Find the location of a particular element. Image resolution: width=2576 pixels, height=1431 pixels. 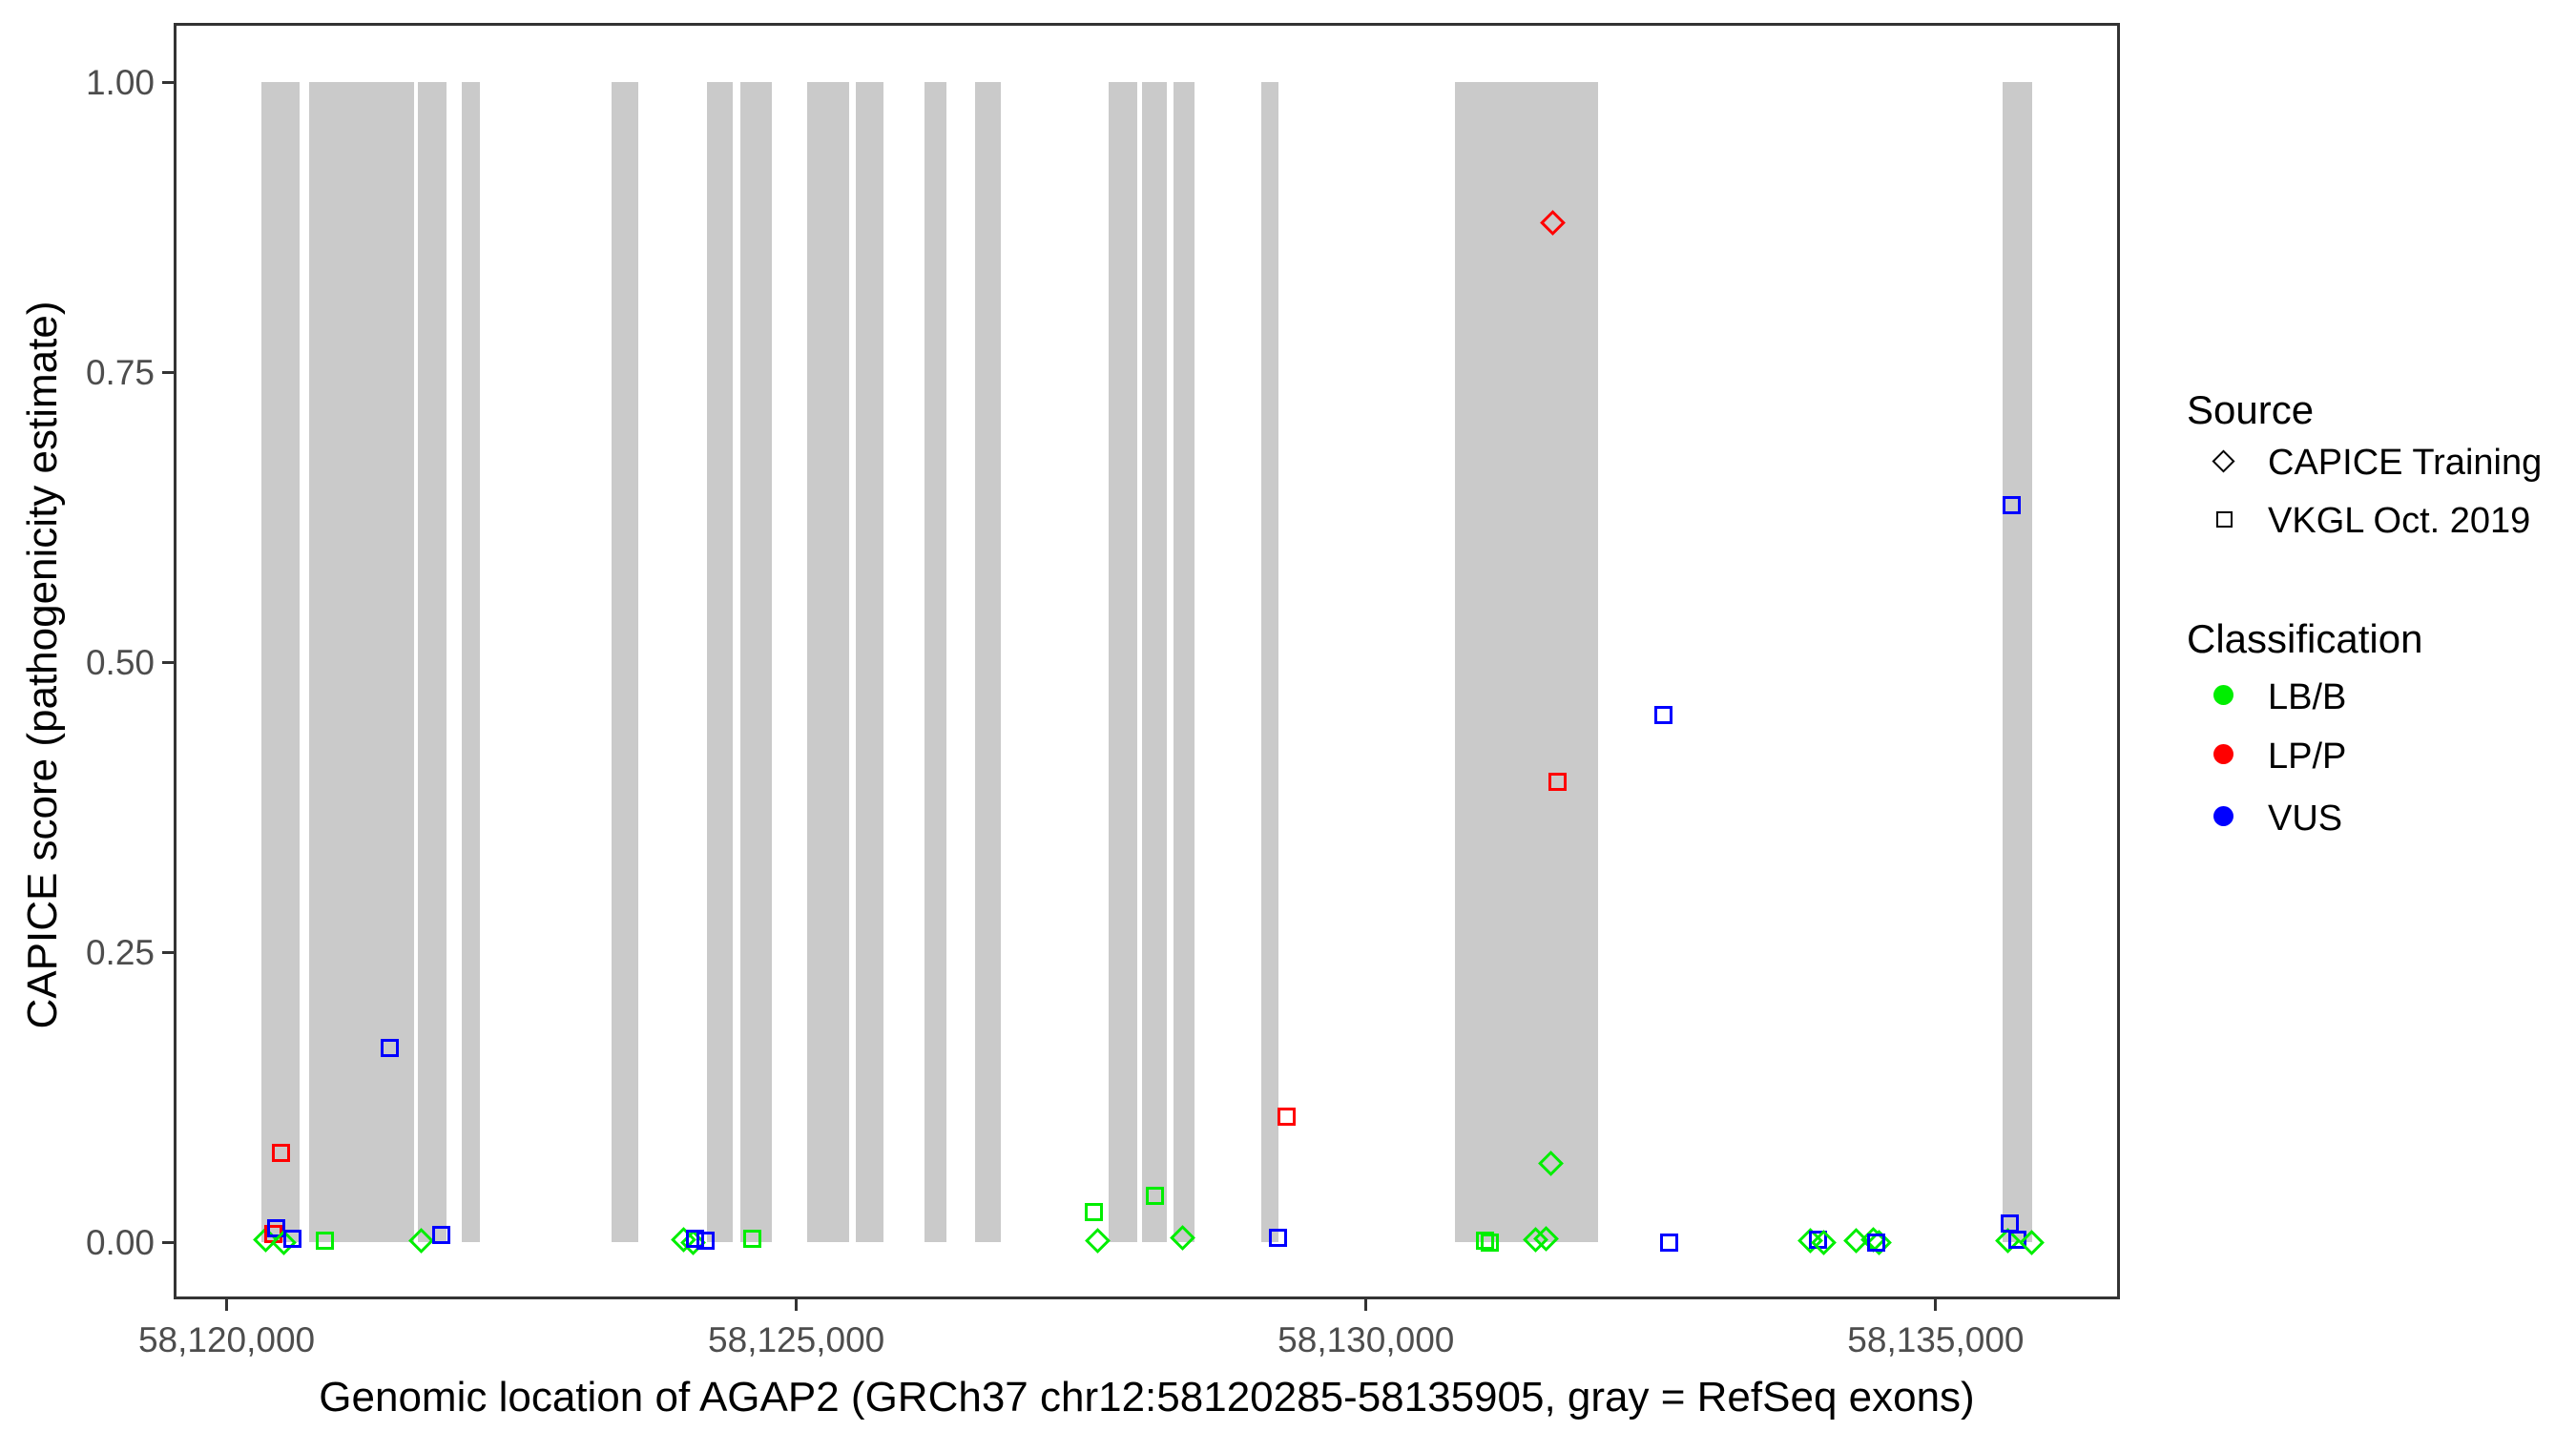

legend-item-label: VKGL Oct. 2019 is located at coordinates (2399, 521).